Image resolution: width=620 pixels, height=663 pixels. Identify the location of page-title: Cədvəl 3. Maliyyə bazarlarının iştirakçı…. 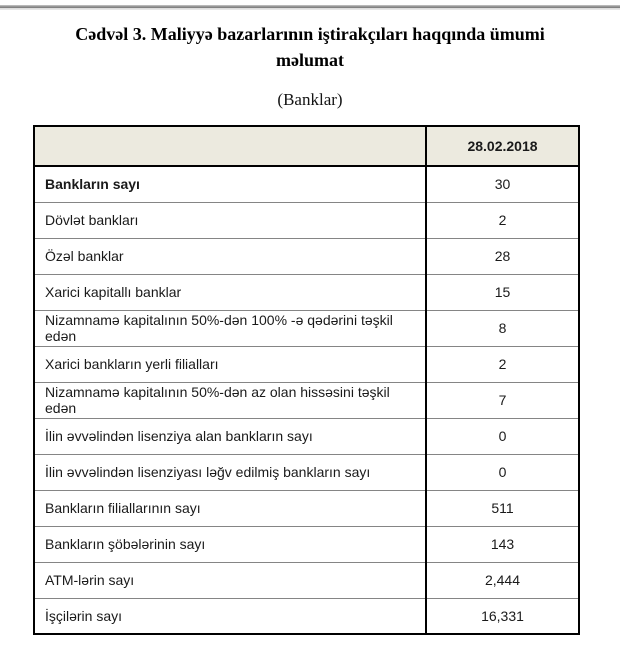
(310, 47).